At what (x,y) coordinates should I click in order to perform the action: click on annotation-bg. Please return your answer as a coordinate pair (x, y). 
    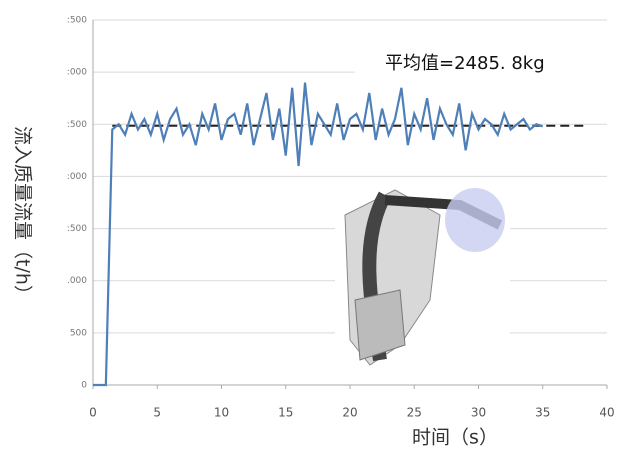
    Looking at the image, I should click on (488, 65).